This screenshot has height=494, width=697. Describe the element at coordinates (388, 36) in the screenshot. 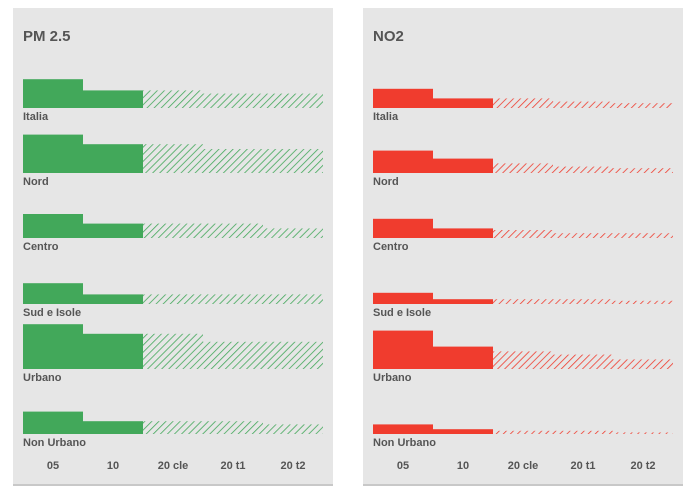

I see `chart-title: NO2` at that location.